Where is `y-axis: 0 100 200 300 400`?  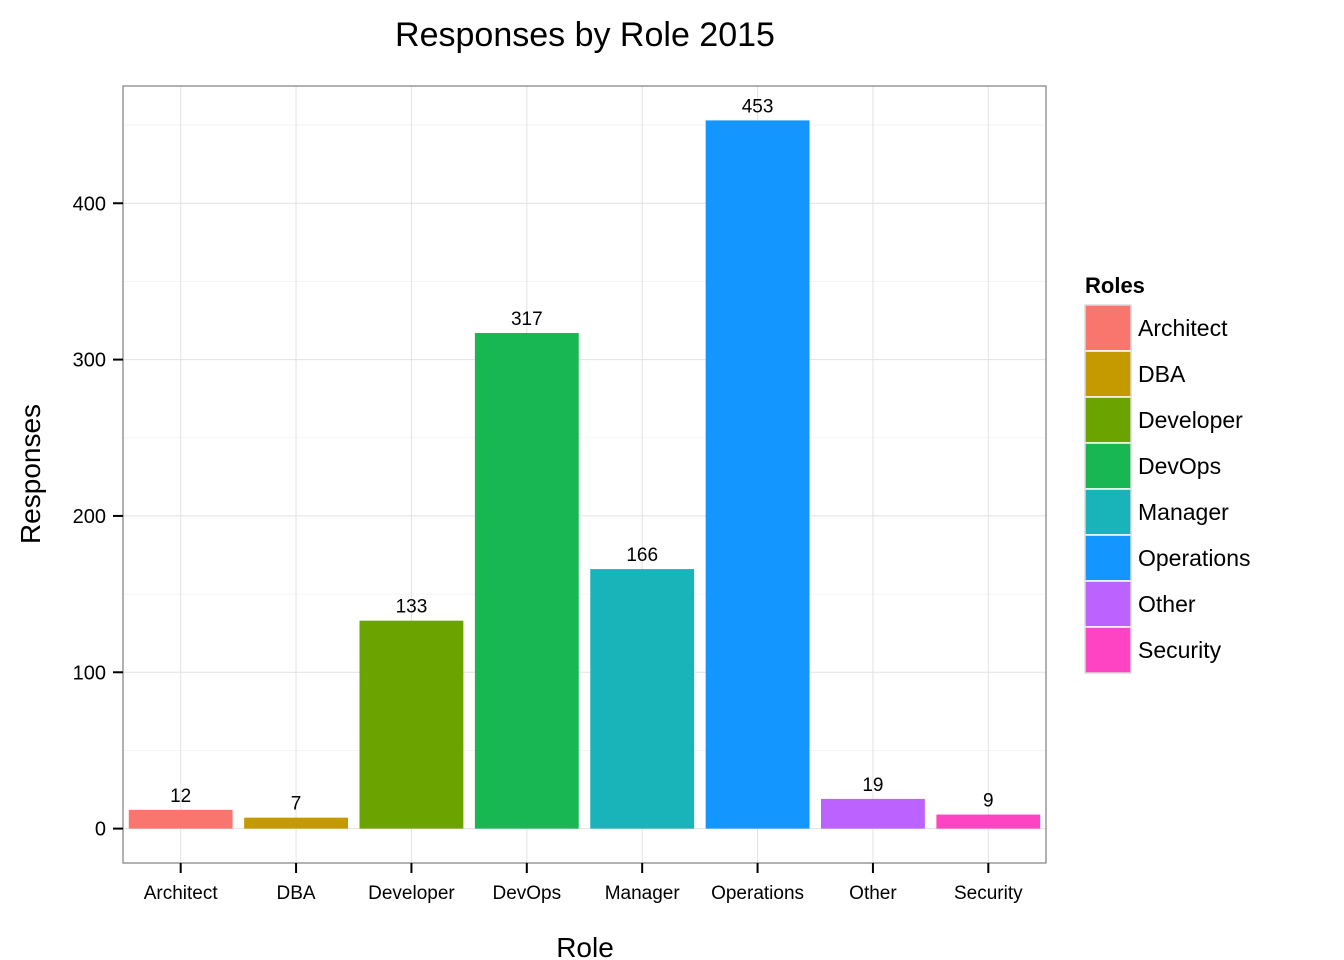 y-axis: 0 100 200 300 400 is located at coordinates (98, 517).